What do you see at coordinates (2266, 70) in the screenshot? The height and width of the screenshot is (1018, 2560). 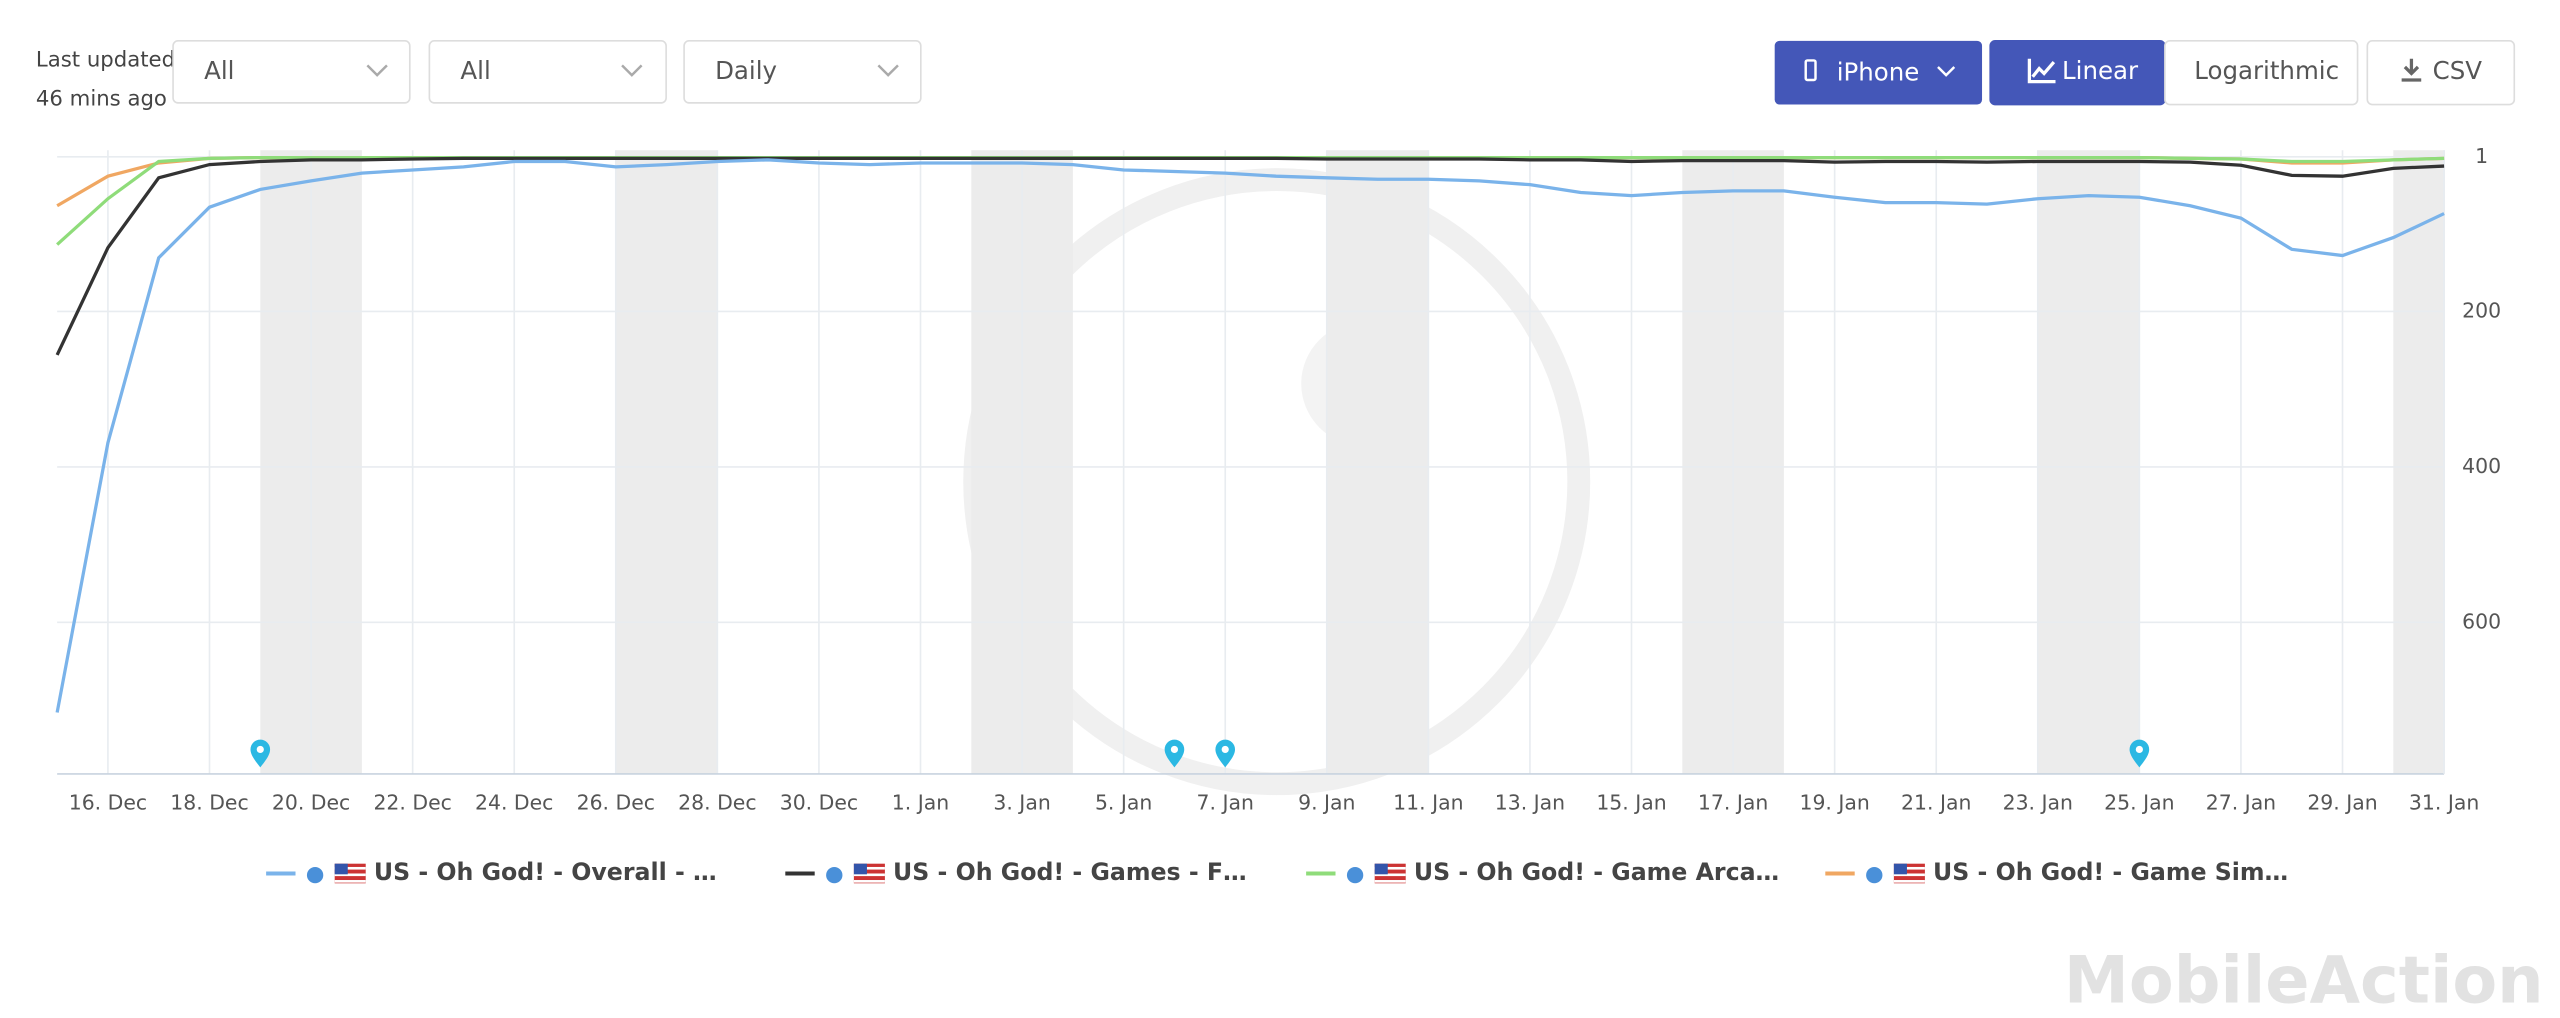 I see `log-label: Logarithmic` at bounding box center [2266, 70].